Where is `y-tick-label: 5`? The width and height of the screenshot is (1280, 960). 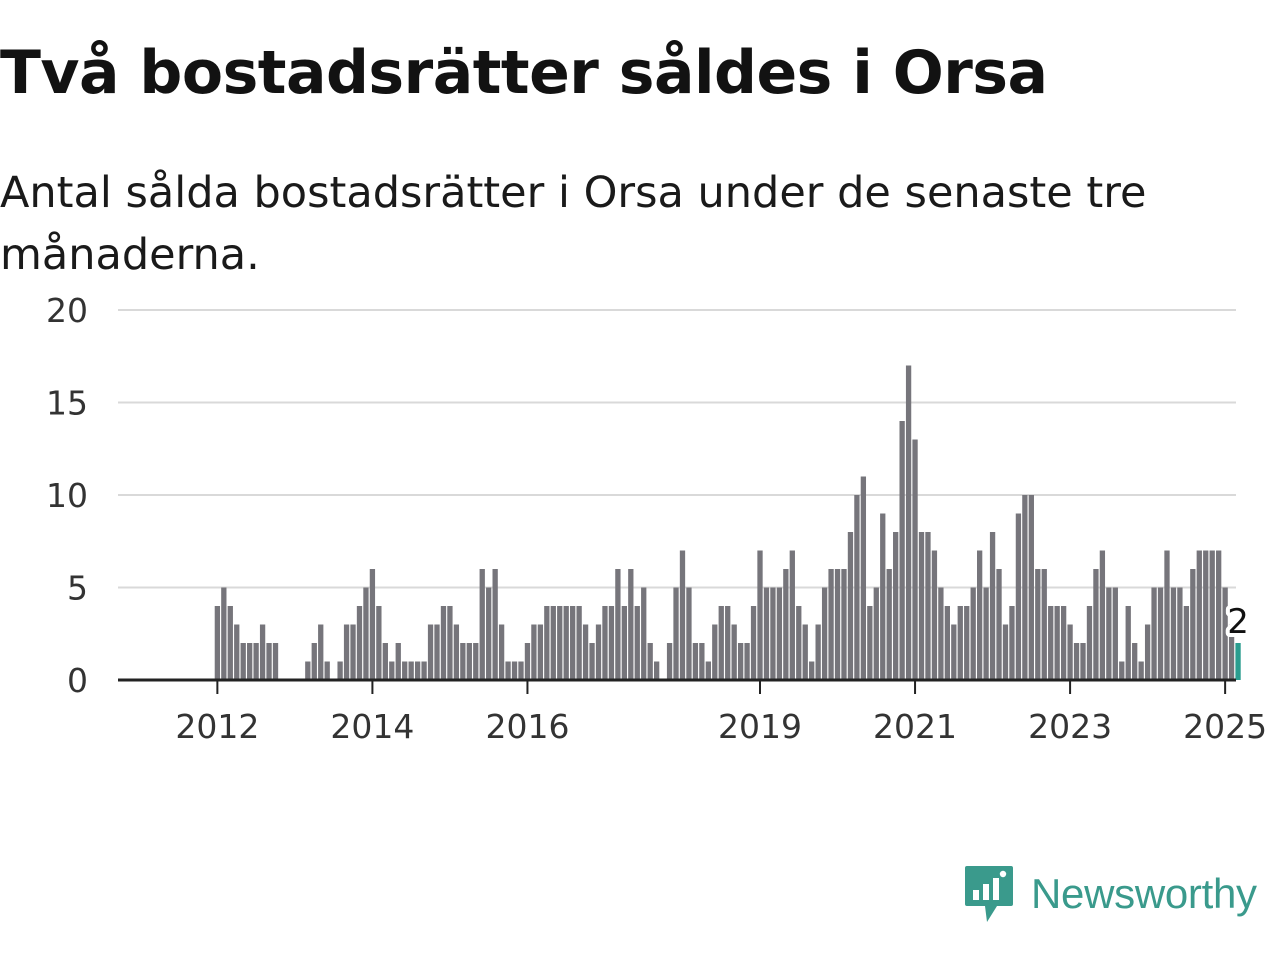 y-tick-label: 5 is located at coordinates (77, 588).